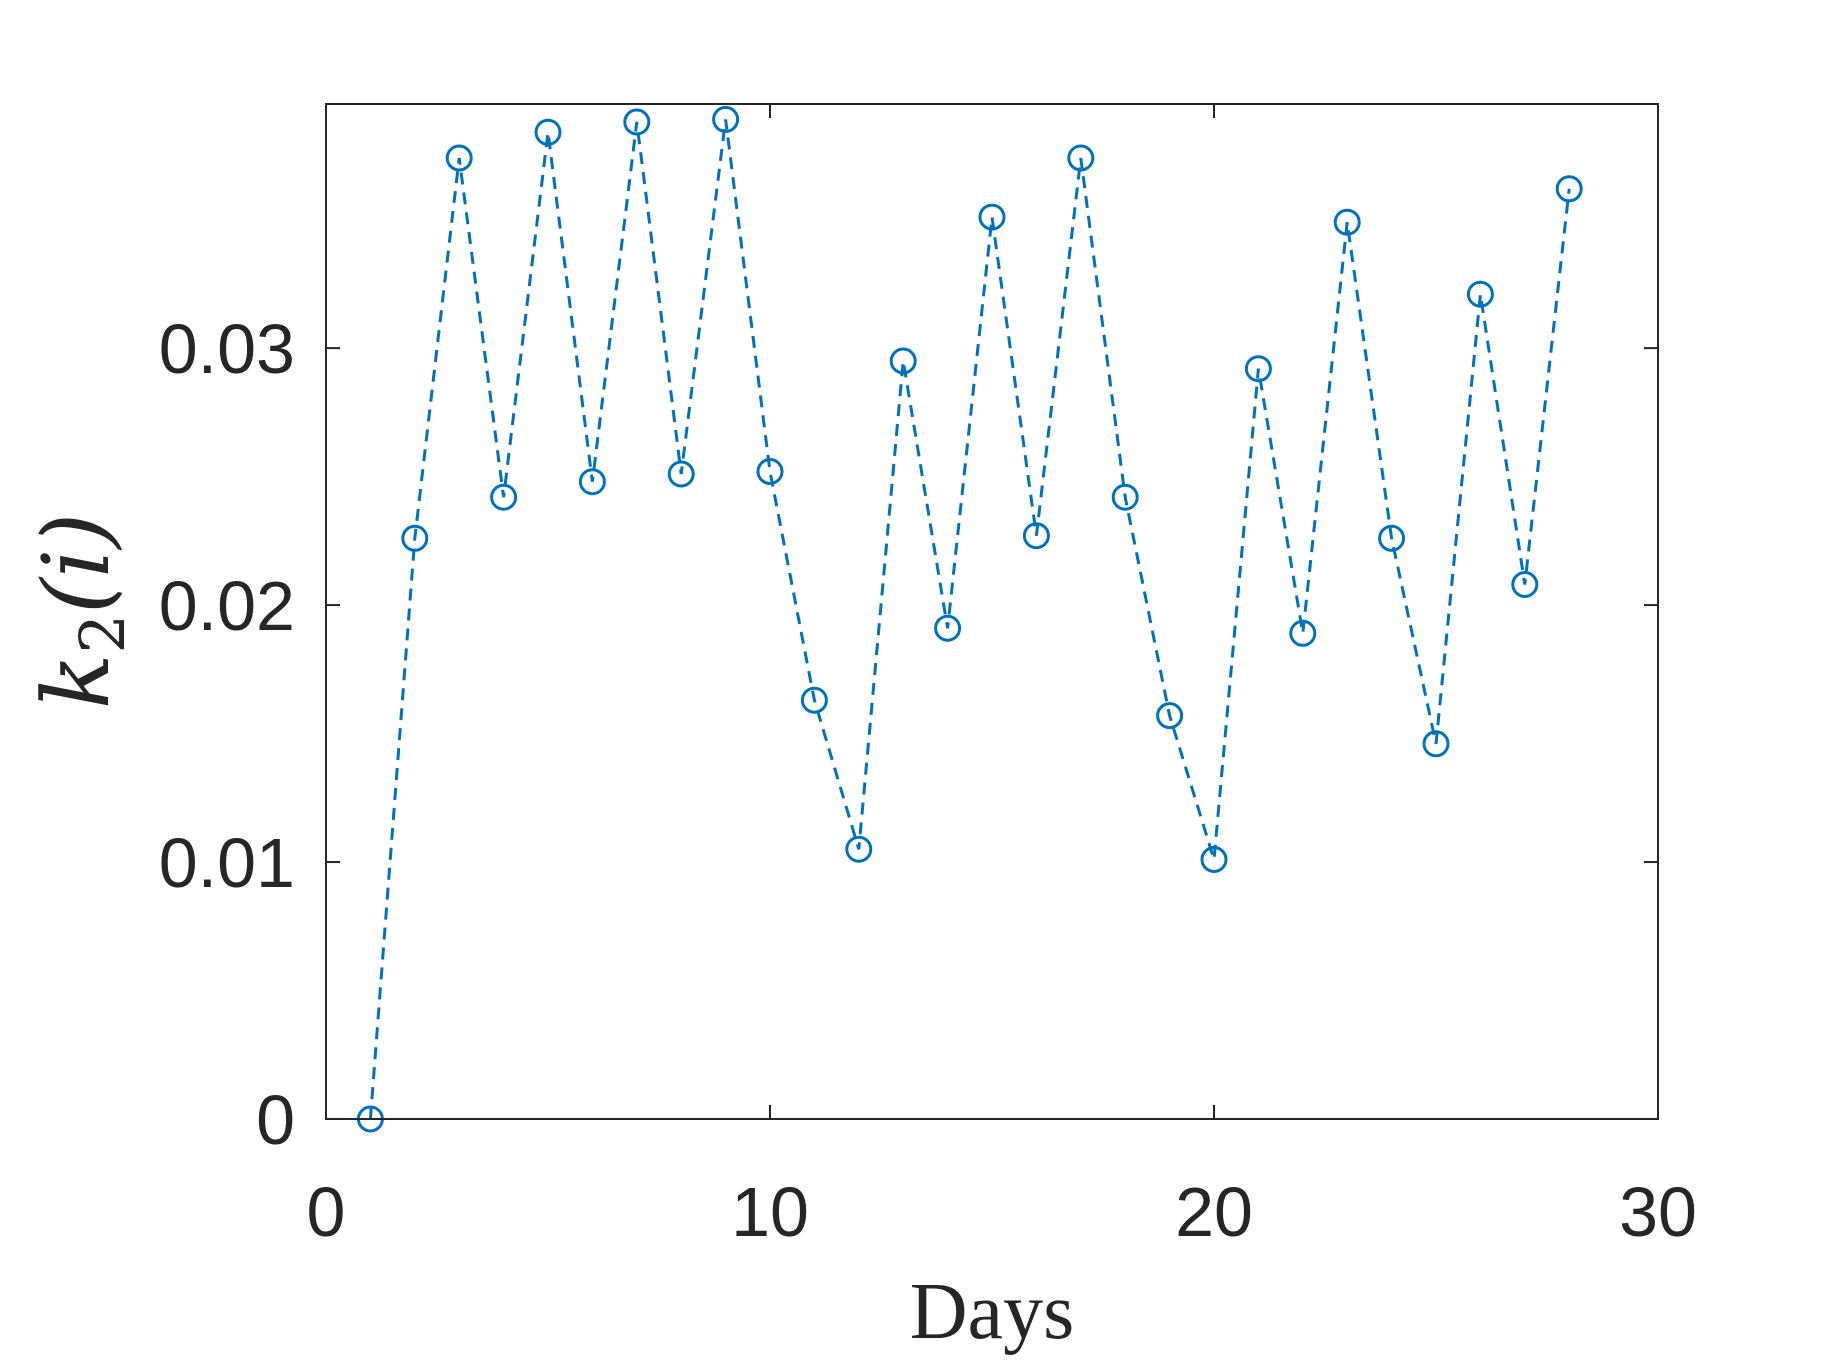  I want to click on x-axis-label: Days, so click(992, 1312).